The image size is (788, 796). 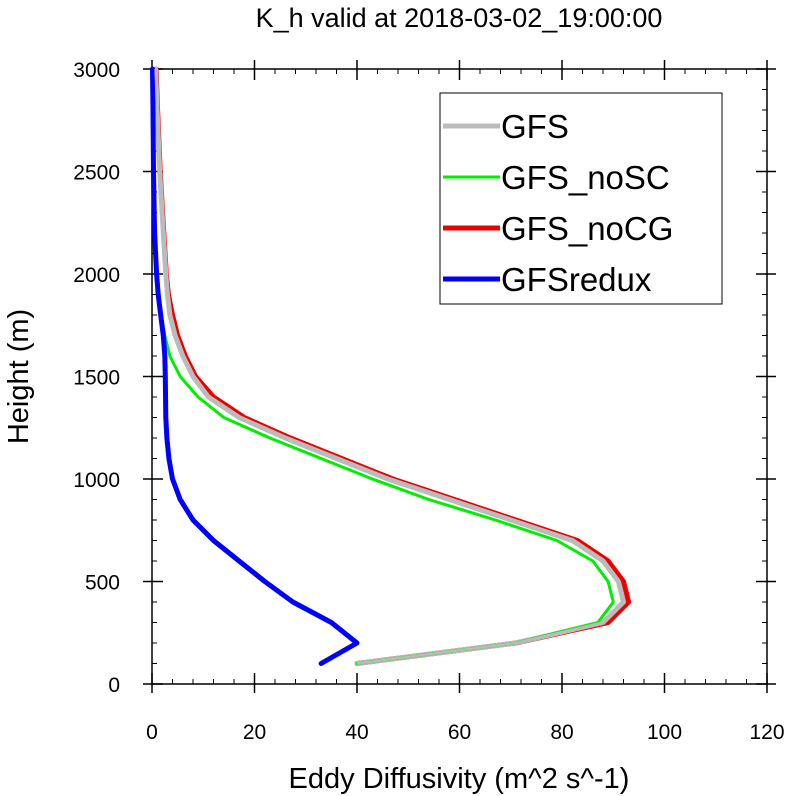 I want to click on y-tick-label: 2000, so click(x=96, y=275).